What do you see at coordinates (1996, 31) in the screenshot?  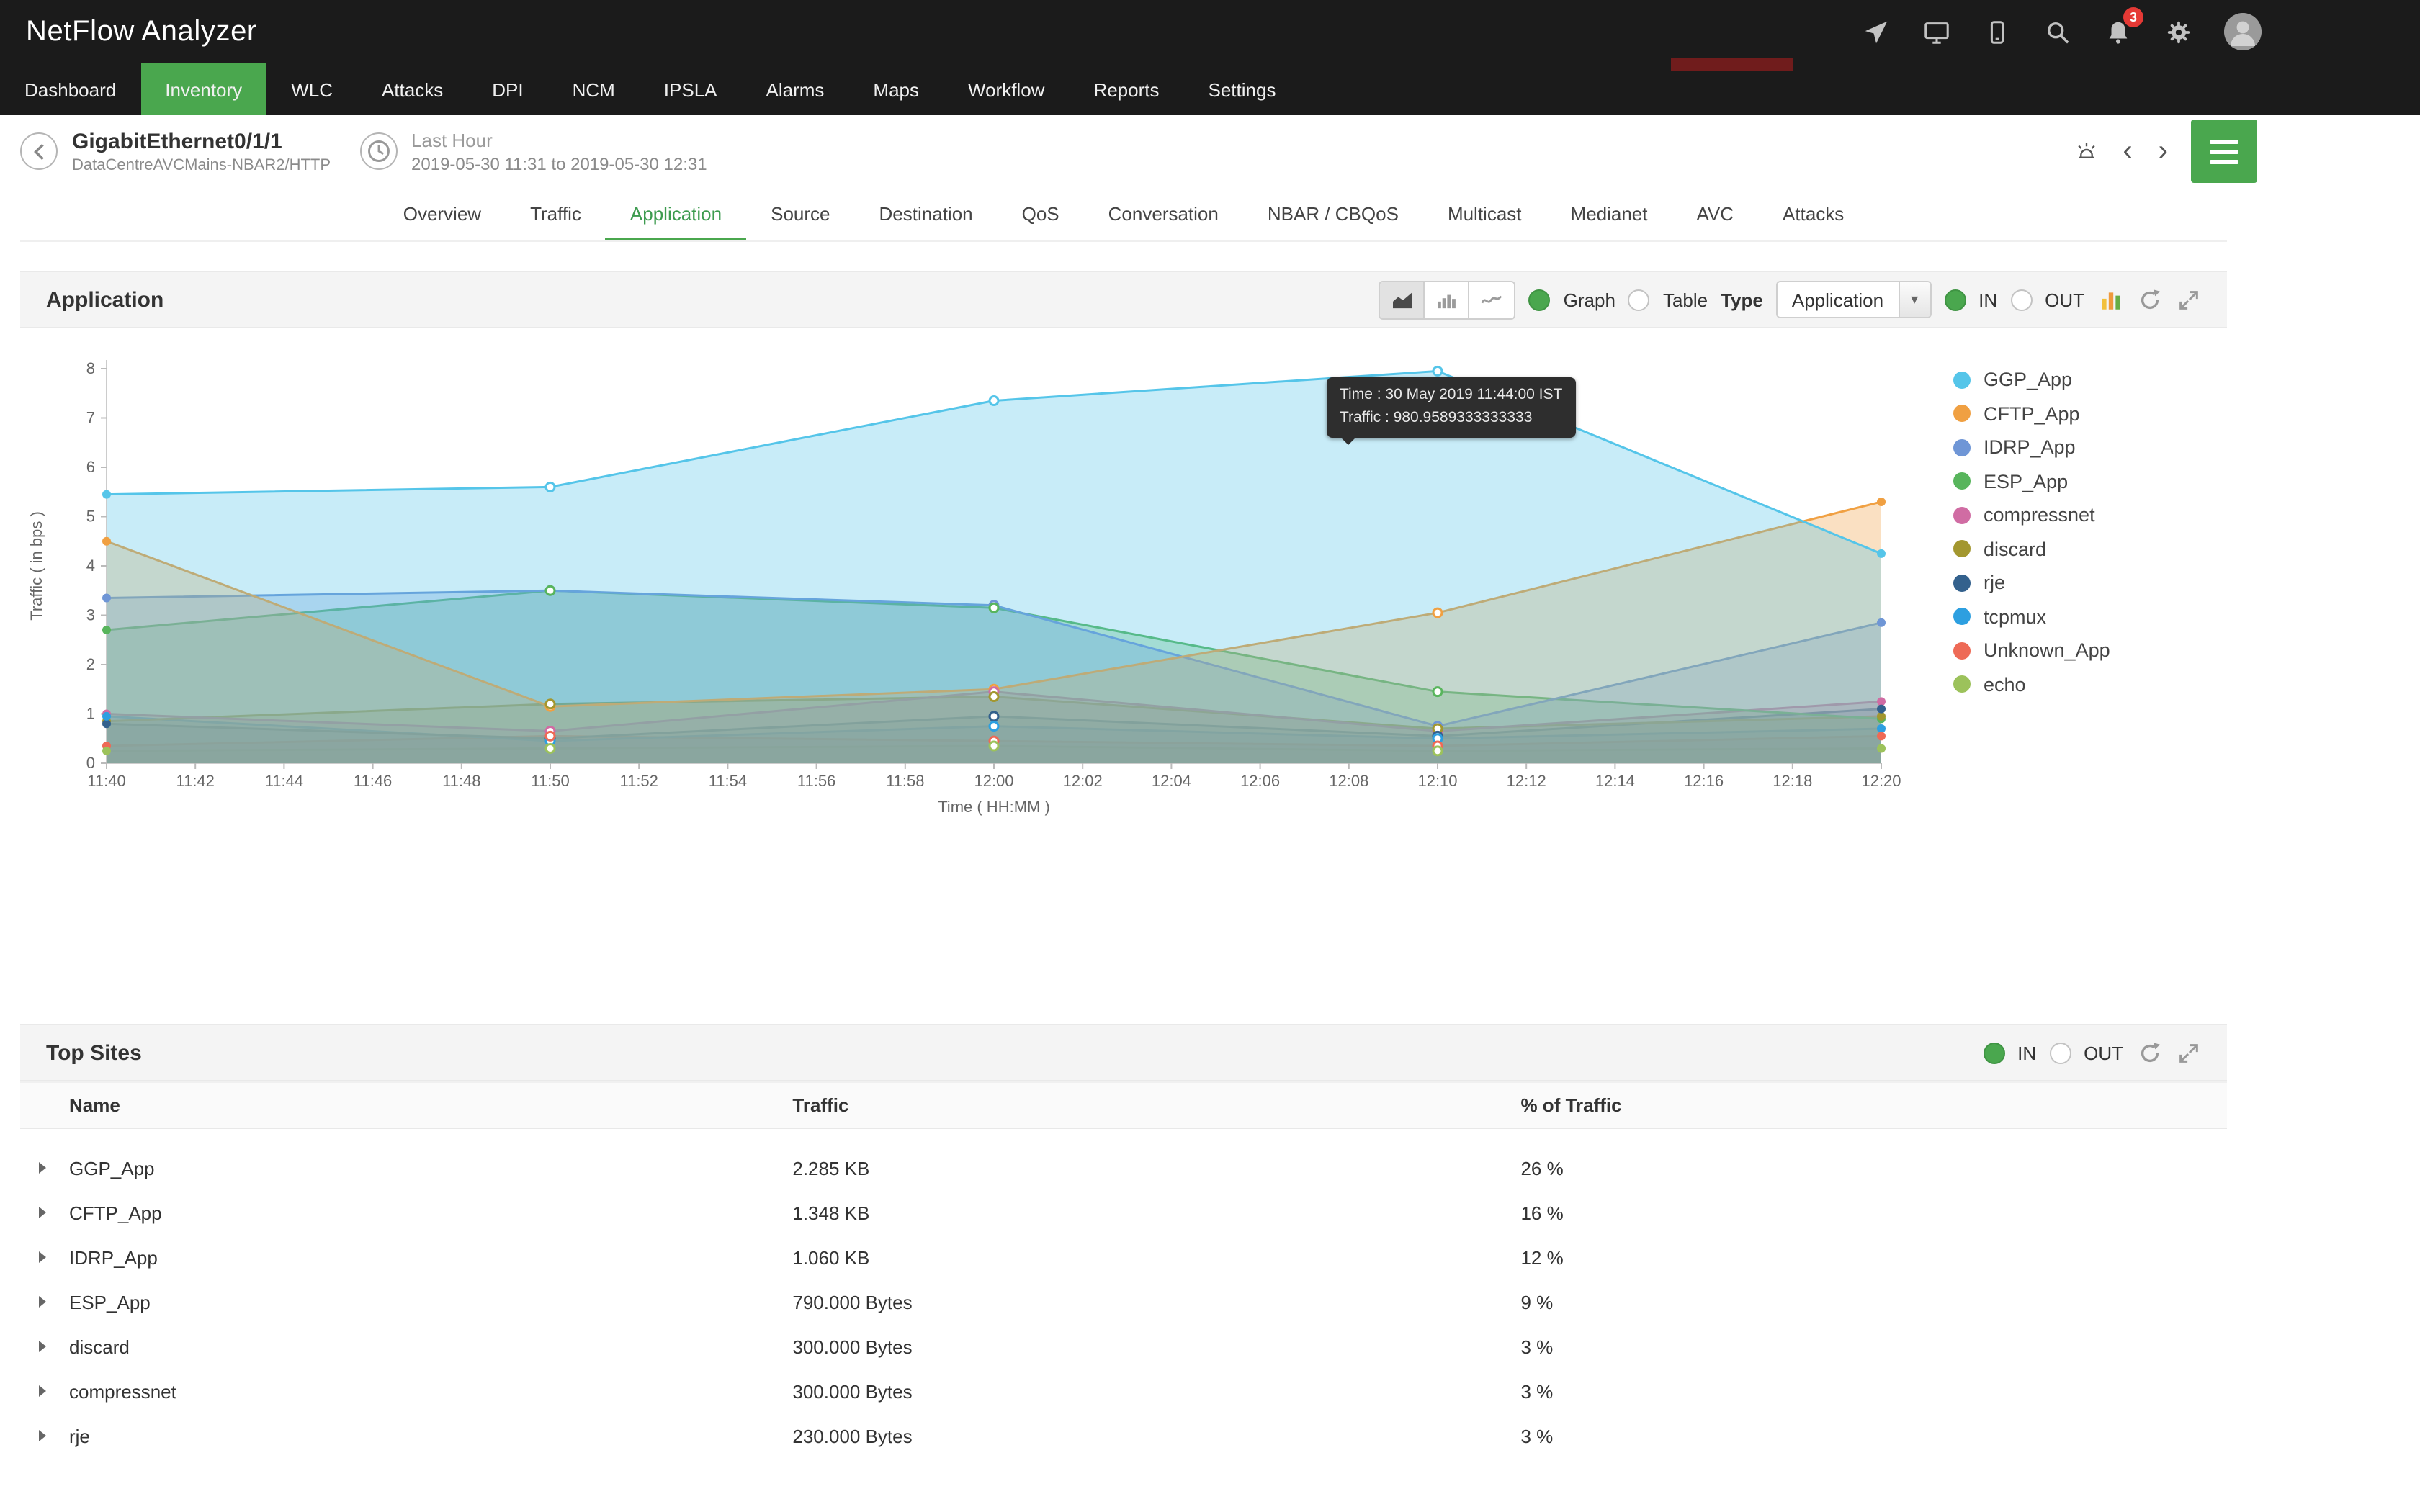 I see `mobile-icon` at bounding box center [1996, 31].